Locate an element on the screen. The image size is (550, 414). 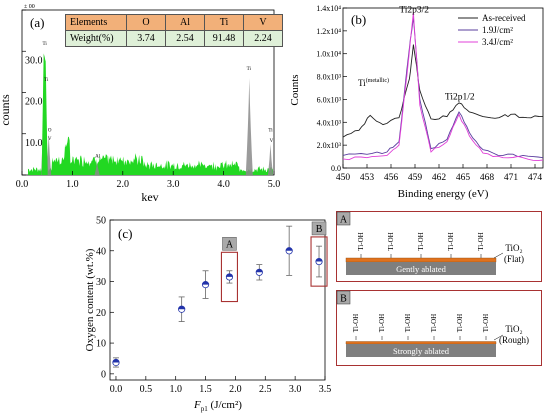
eds-x-tick-label: 4.0 is located at coordinates (223, 184).